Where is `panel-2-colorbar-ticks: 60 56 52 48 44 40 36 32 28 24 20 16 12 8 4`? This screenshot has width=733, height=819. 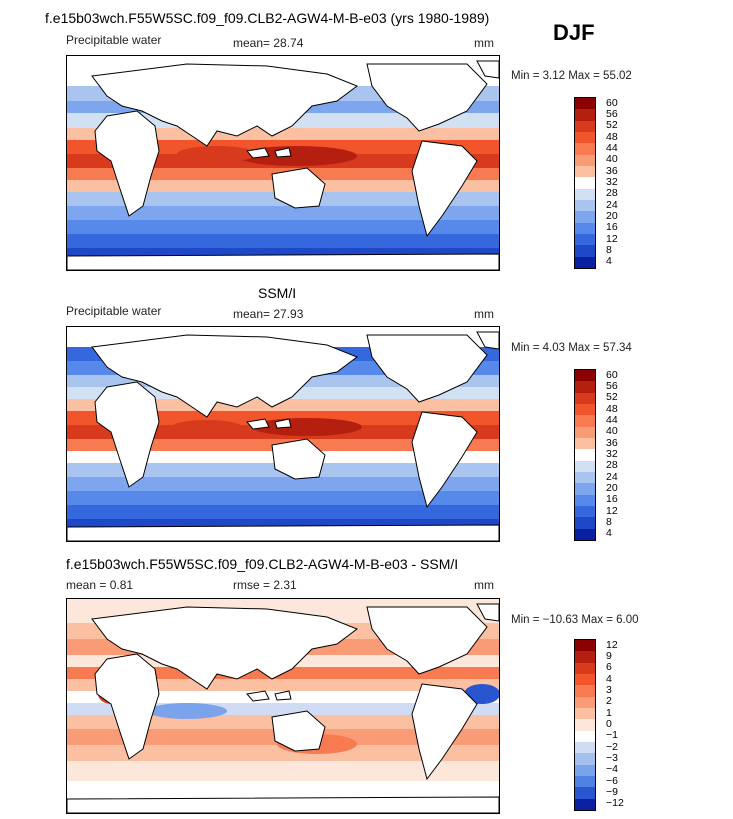 panel-2-colorbar-ticks: 60 56 52 48 44 40 36 32 28 24 20 16 12 8 4 is located at coordinates (621, 454).